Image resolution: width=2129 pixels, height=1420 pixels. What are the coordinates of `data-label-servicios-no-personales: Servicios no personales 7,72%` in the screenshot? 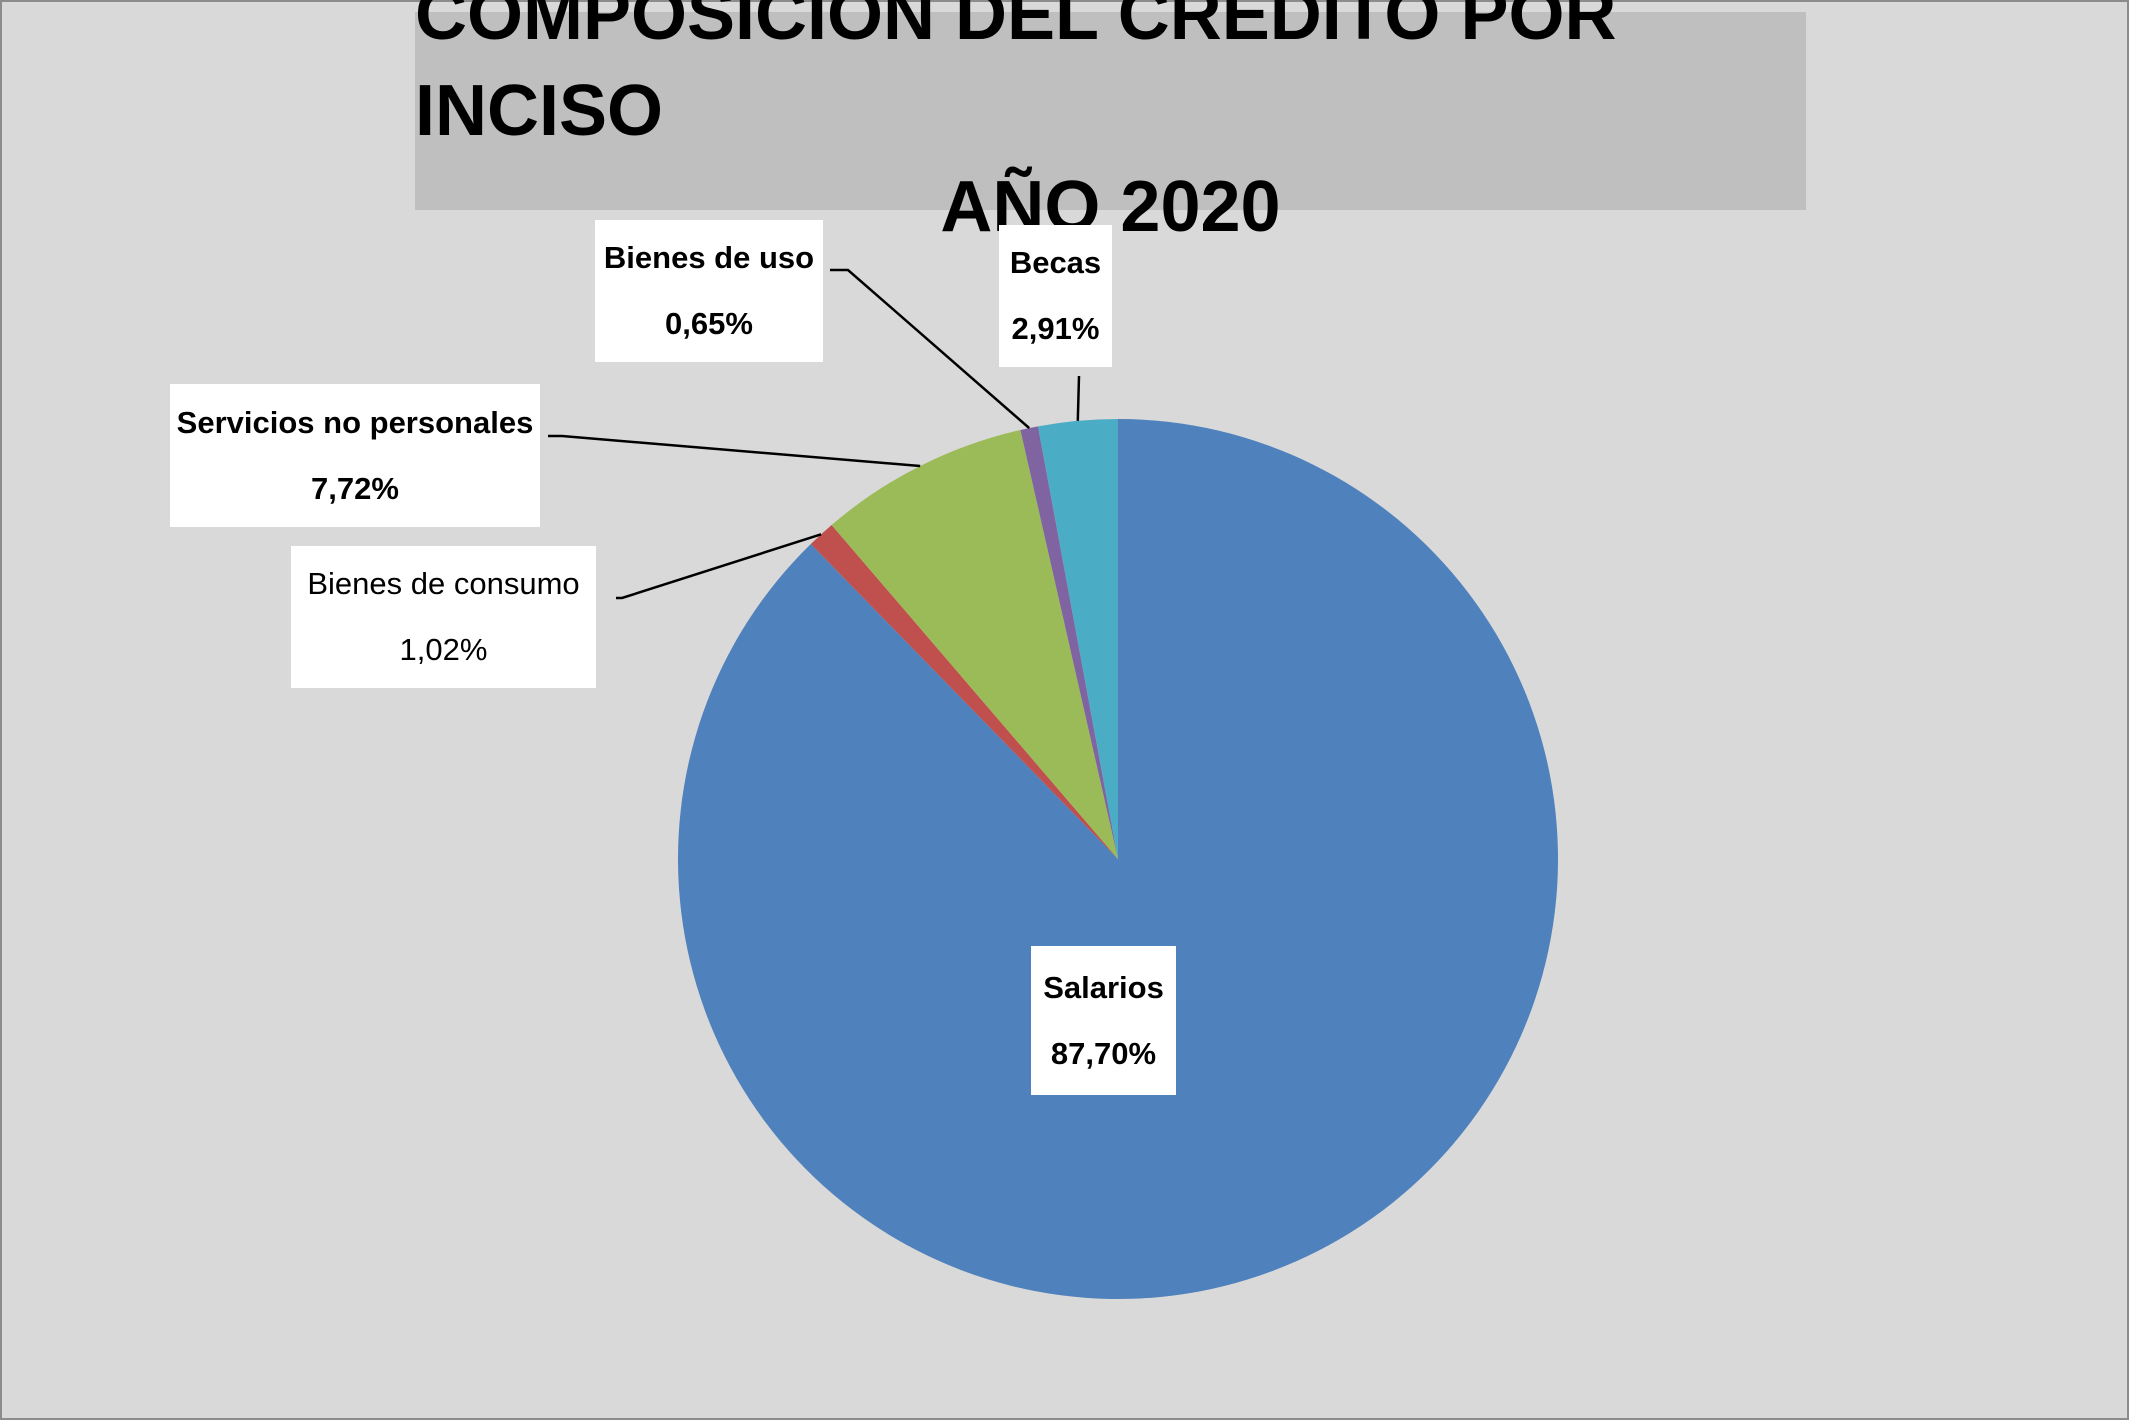 It's located at (355, 455).